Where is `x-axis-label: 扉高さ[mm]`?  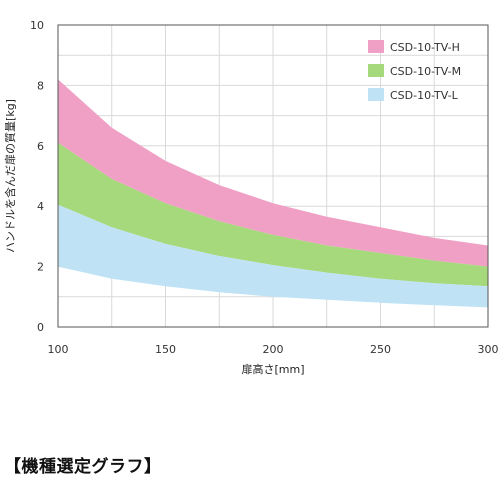
x-axis-label: 扉高さ[mm] is located at coordinates (272, 369).